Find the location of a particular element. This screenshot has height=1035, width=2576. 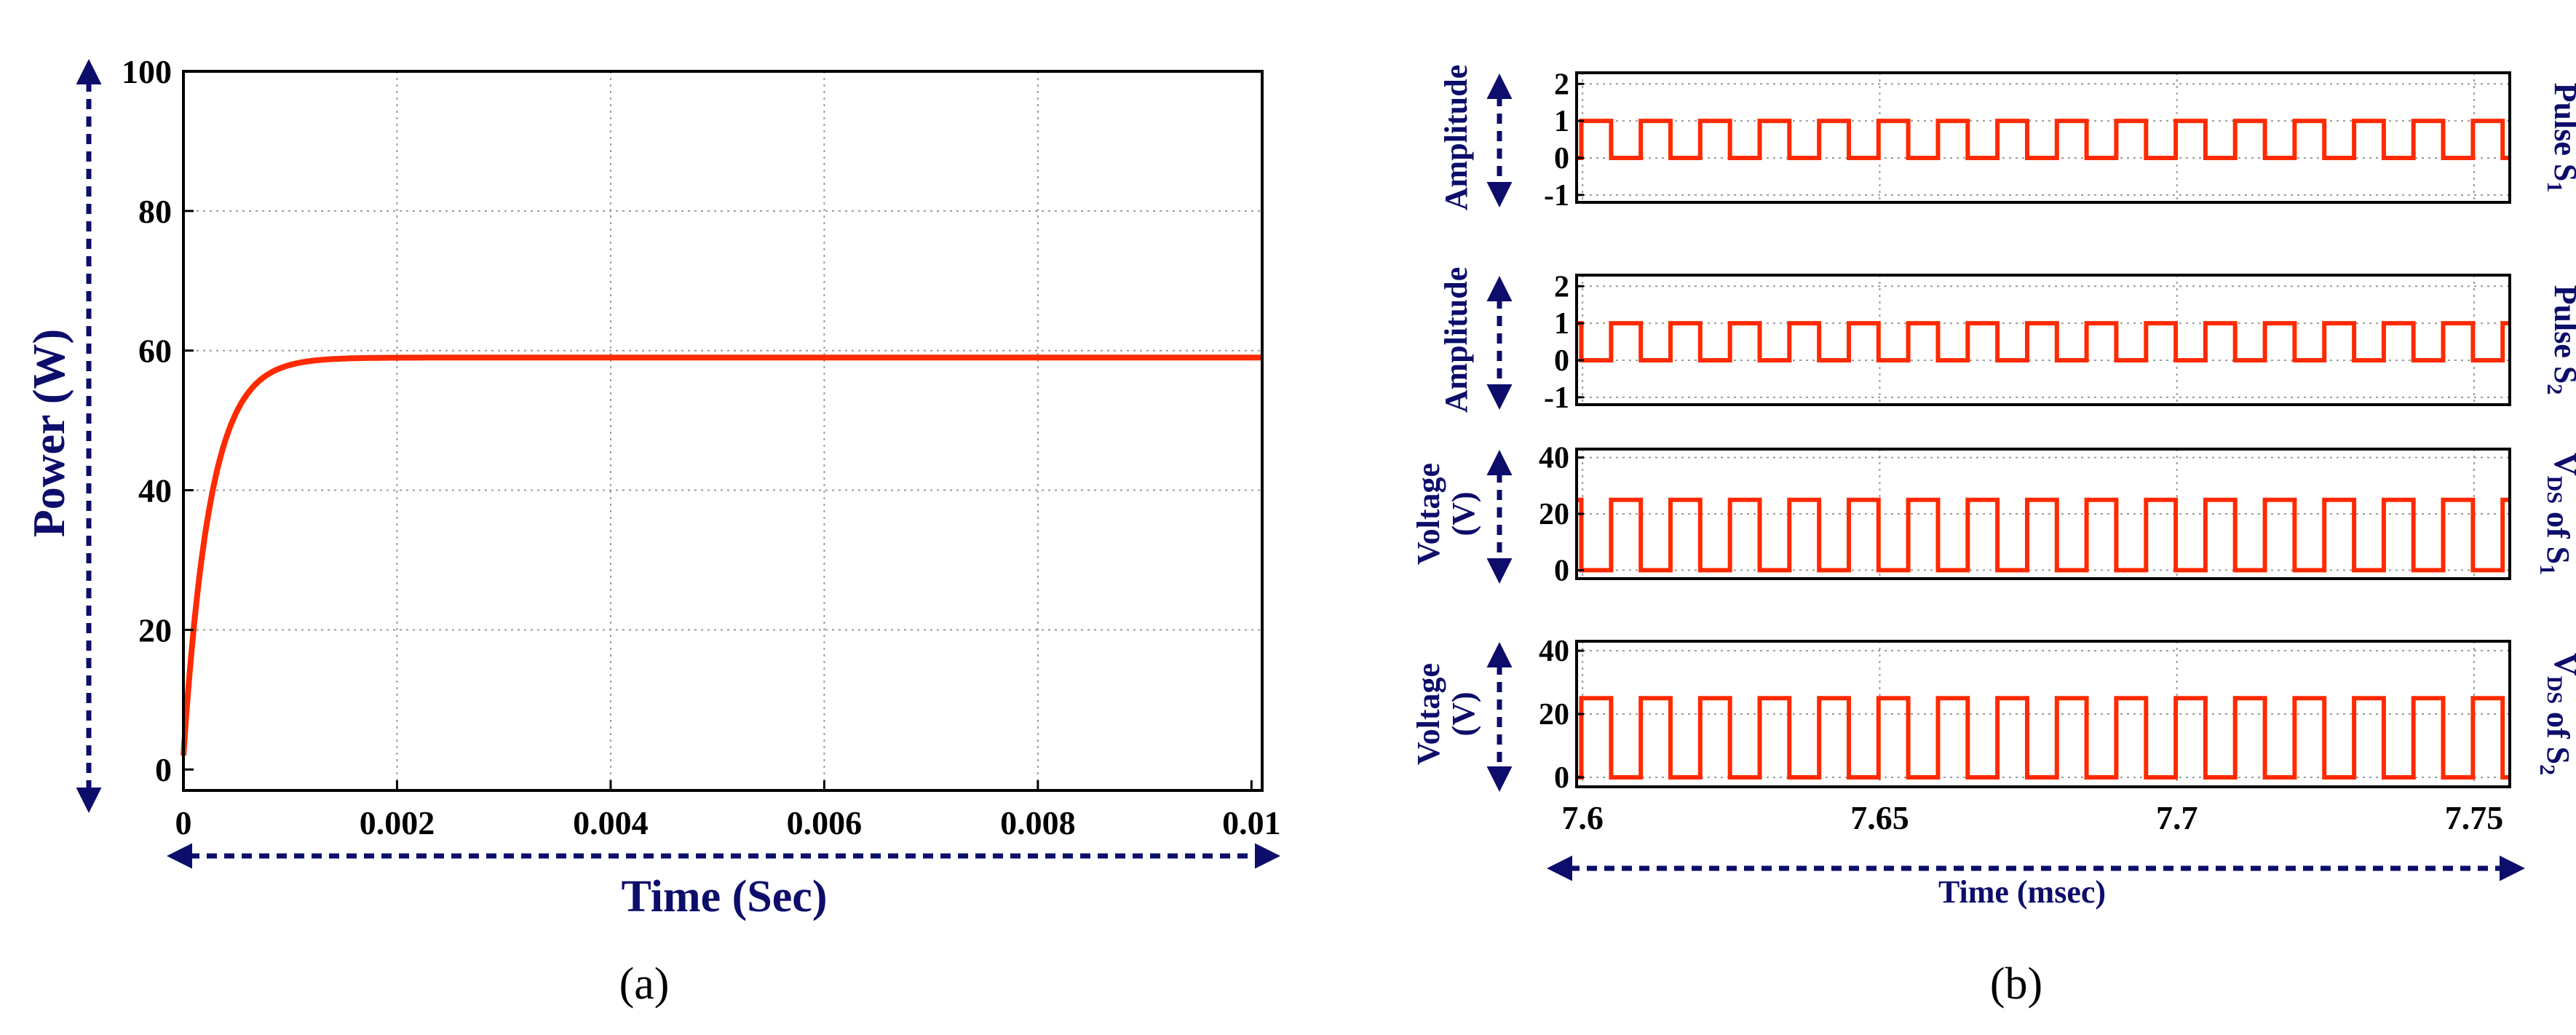

plot-frame-b4 is located at coordinates (2043, 714).